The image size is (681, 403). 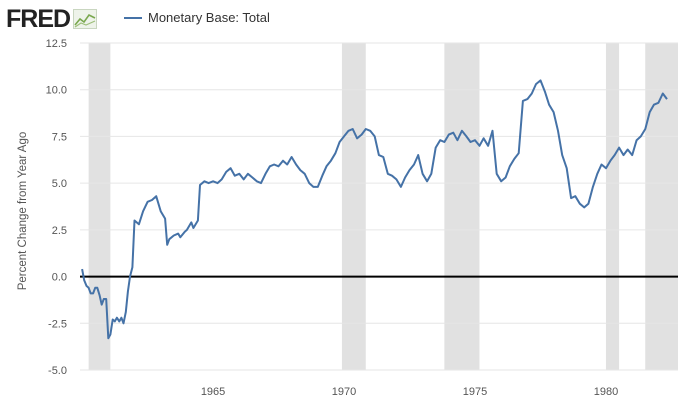 What do you see at coordinates (409, 392) in the screenshot?
I see `x-axis-ticks: 1965 1970 1975 1980` at bounding box center [409, 392].